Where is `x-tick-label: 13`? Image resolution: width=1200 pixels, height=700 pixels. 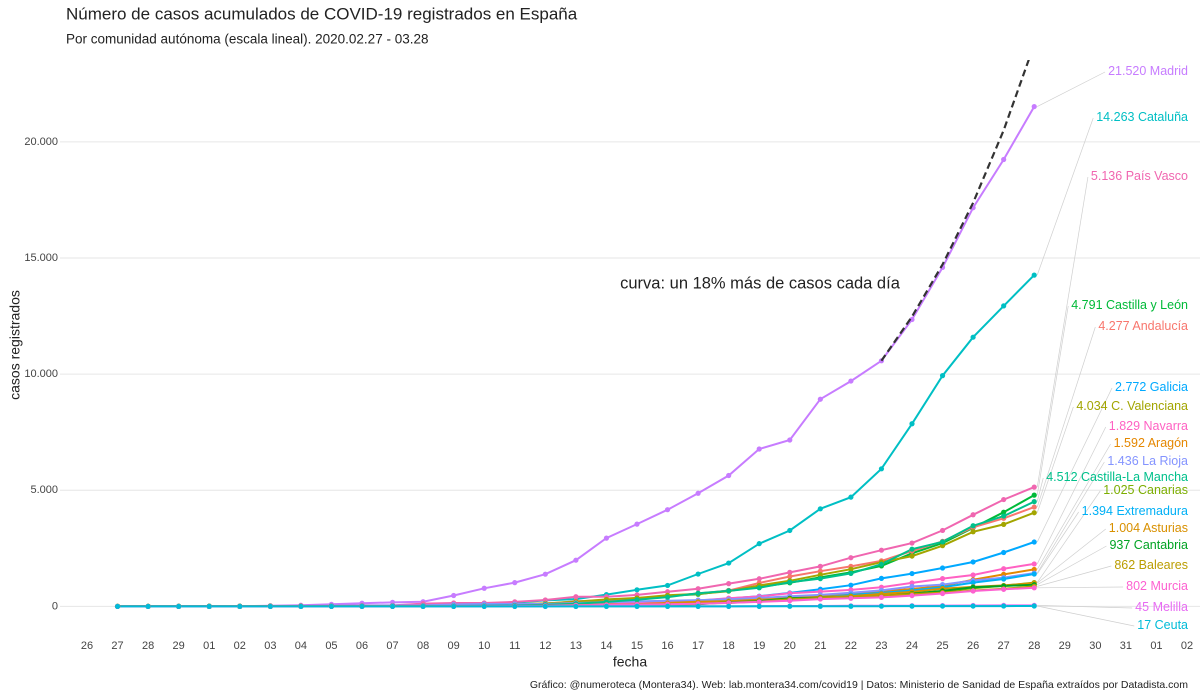
x-tick-label: 13 is located at coordinates (576, 646).